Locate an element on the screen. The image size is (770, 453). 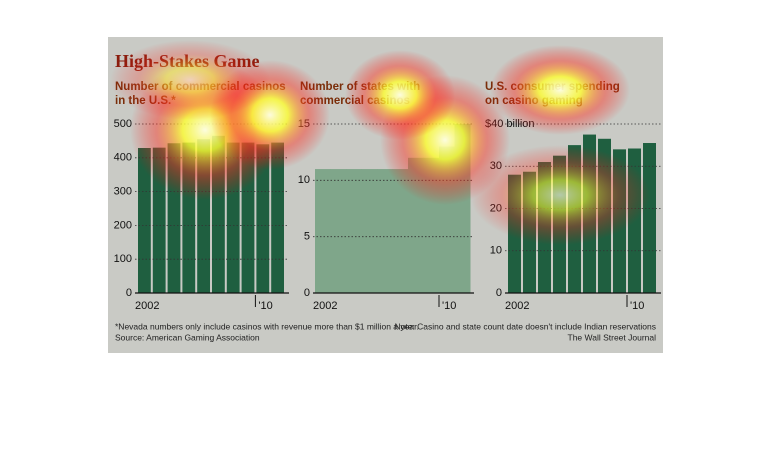
chart-title: in the U.S.* is located at coordinates (145, 101).